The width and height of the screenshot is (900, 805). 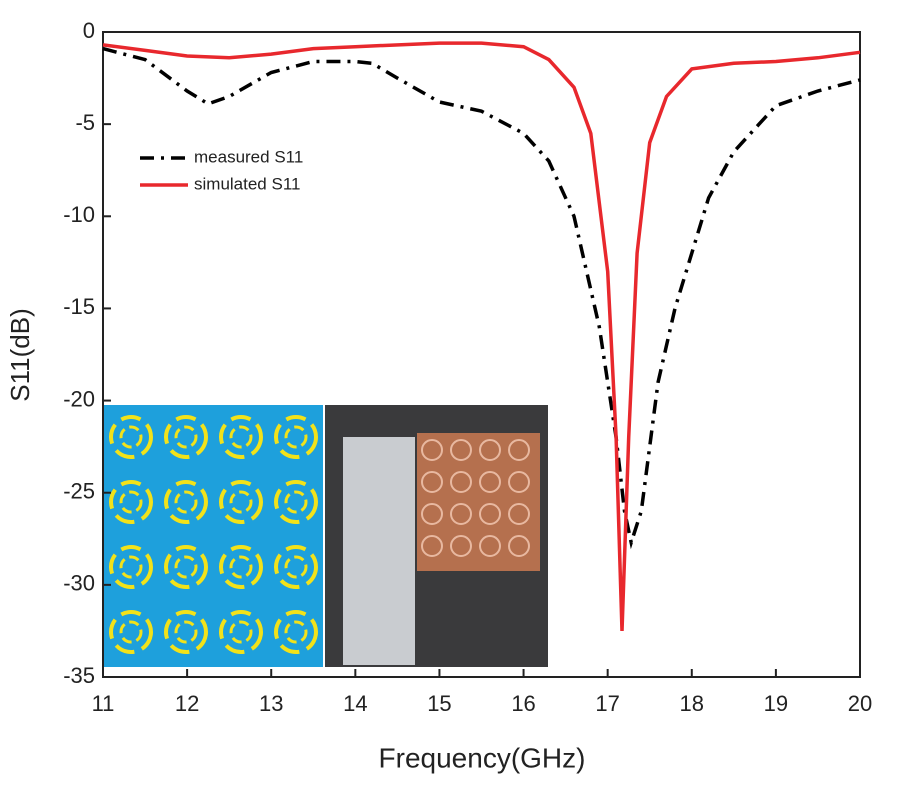 I want to click on y-tick-label: -5, so click(x=85, y=122).